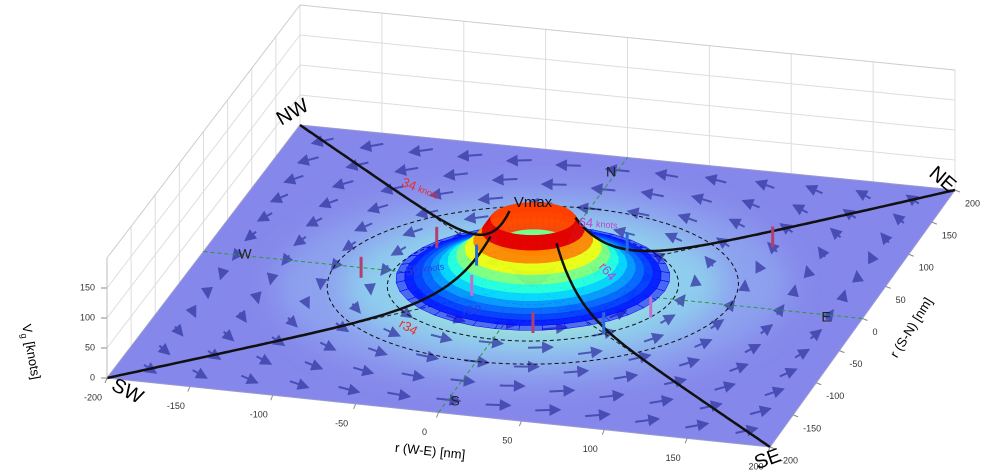 Image resolution: width=981 pixels, height=472 pixels. What do you see at coordinates (413, 270) in the screenshot?
I see `wind-speed: 50` at bounding box center [413, 270].